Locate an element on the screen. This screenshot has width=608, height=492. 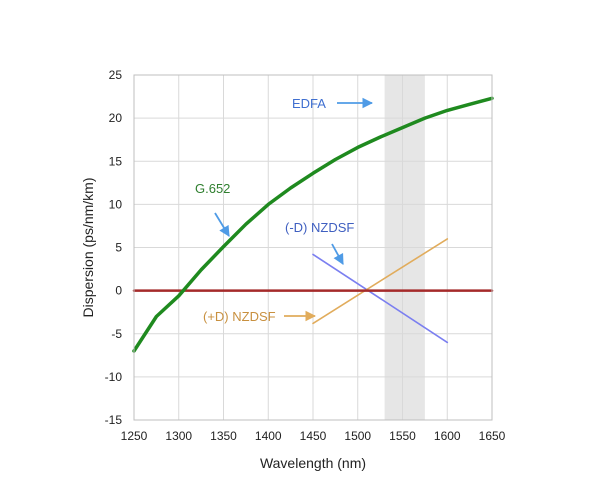
annotation-label-d-nzdsf: (-D) NZDSF is located at coordinates (319, 227).